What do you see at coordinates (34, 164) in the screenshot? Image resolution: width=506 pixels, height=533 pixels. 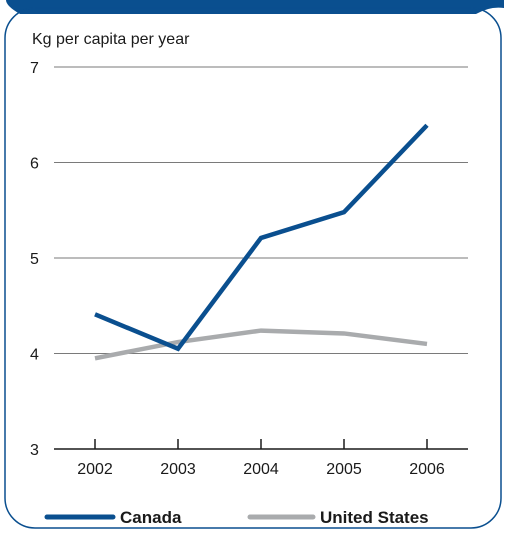 I see `y-tick-label: 6` at bounding box center [34, 164].